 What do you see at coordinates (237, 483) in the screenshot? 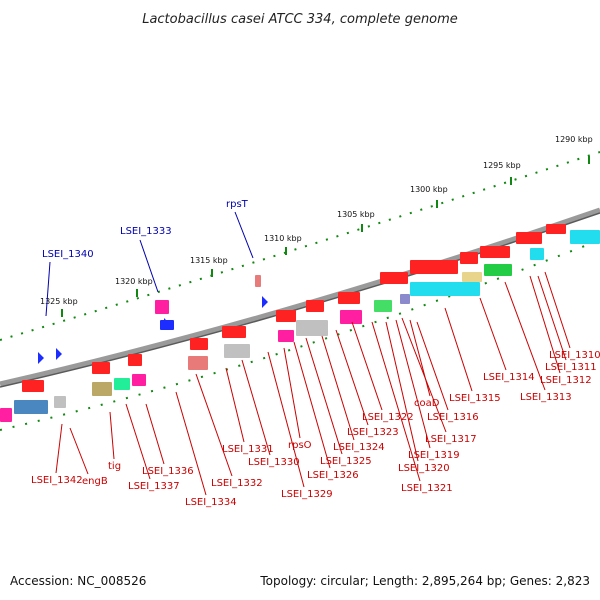
I see `gene-label: LSEI_1332` at bounding box center [237, 483].